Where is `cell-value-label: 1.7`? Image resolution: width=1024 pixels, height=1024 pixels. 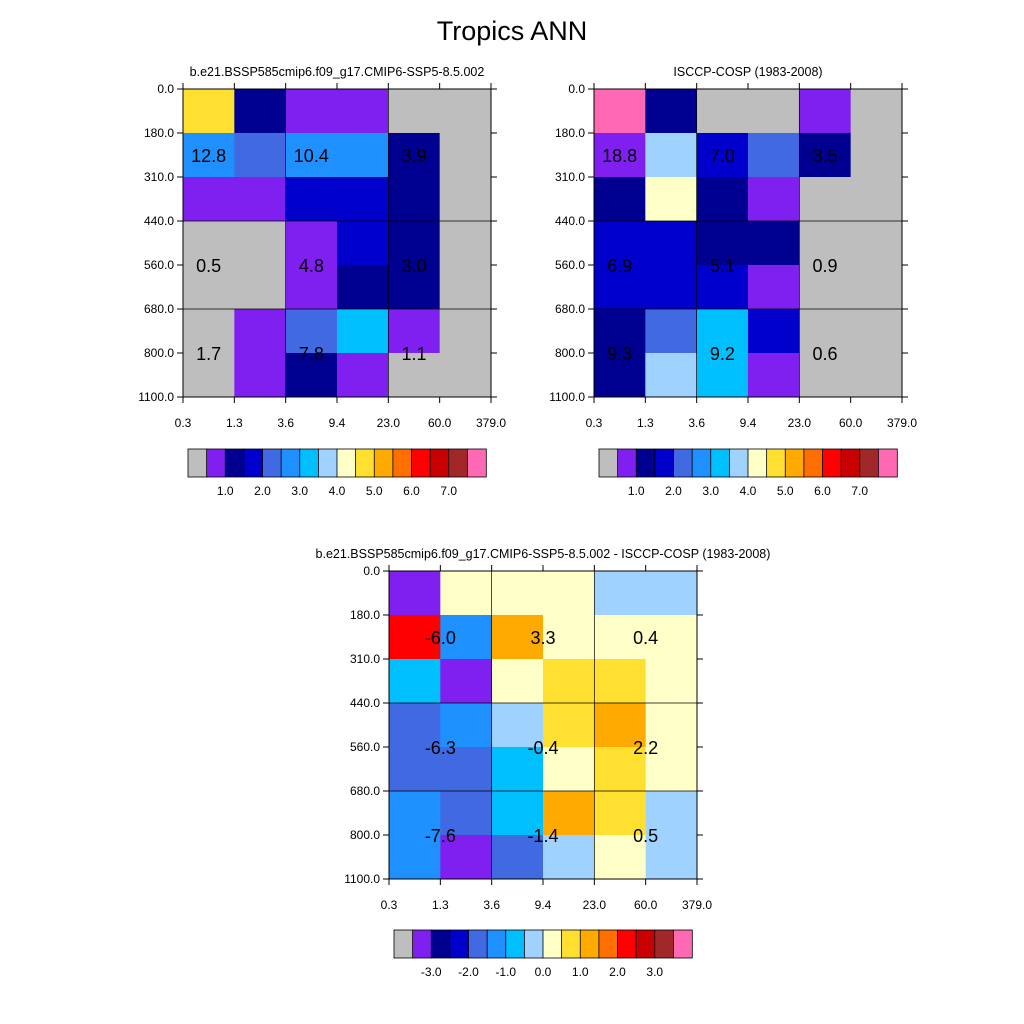 cell-value-label: 1.7 is located at coordinates (208, 354).